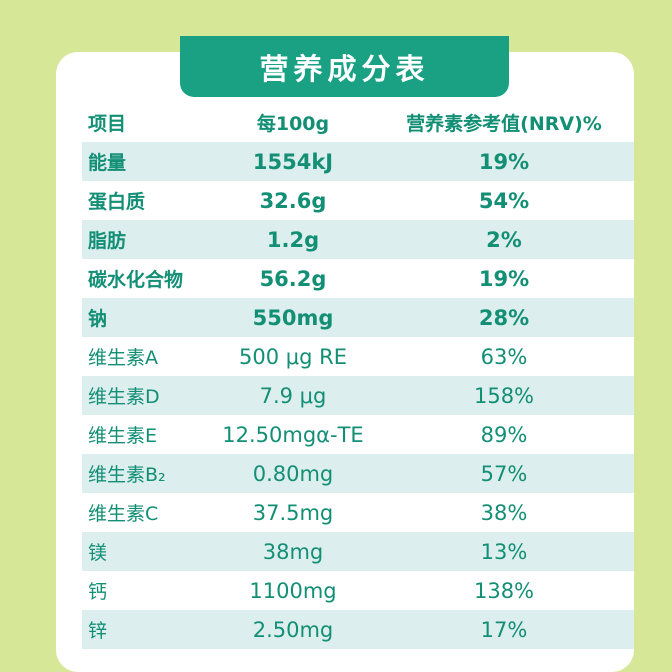 The width and height of the screenshot is (672, 672). I want to click on row-name: 脂肪, so click(107, 241).